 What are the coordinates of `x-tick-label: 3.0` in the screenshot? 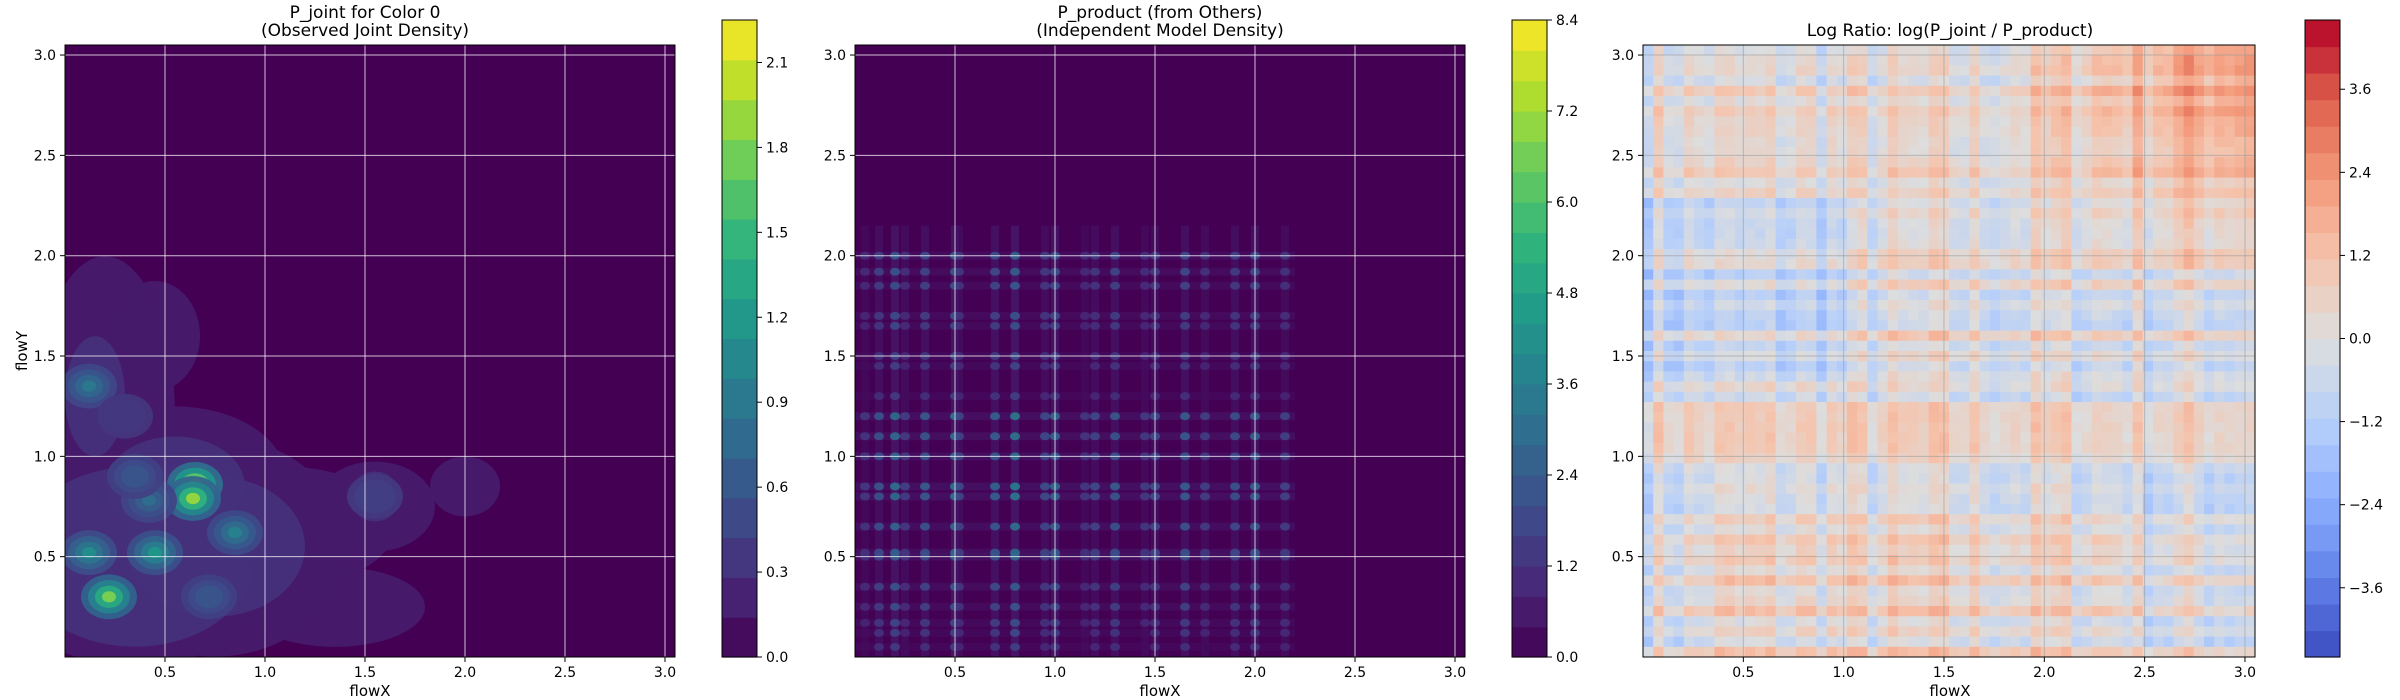 It's located at (1455, 673).